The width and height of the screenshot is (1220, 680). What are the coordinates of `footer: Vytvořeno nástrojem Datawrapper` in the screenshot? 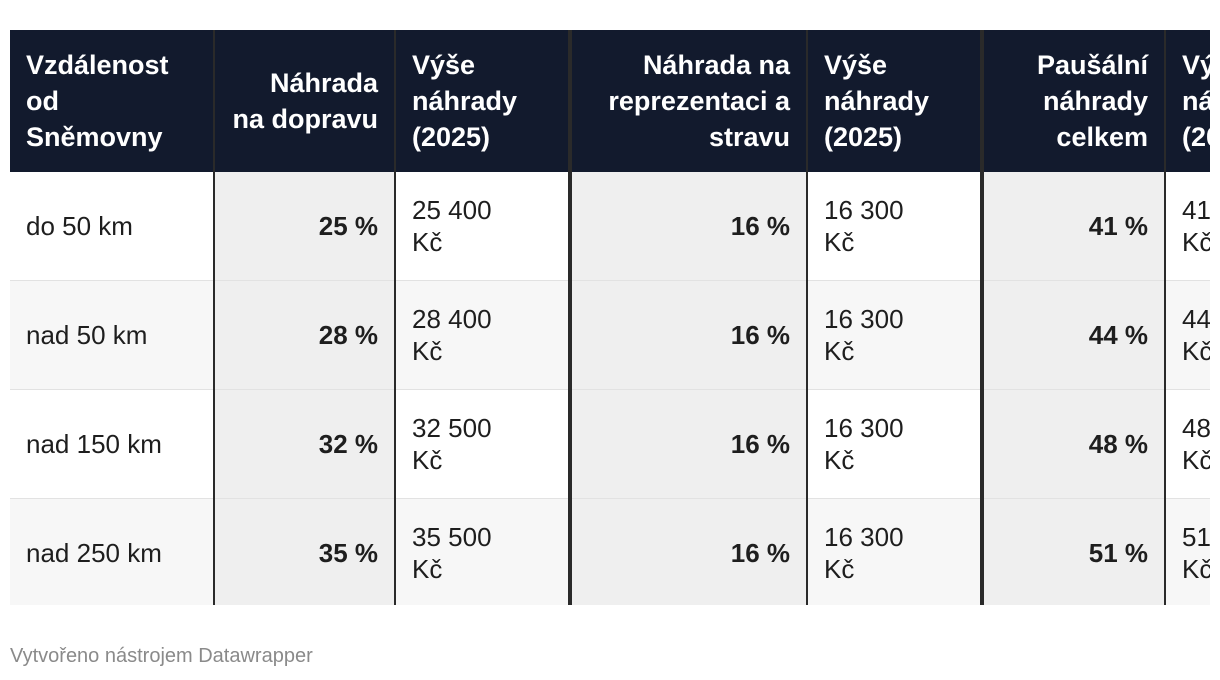 It's located at (161, 656).